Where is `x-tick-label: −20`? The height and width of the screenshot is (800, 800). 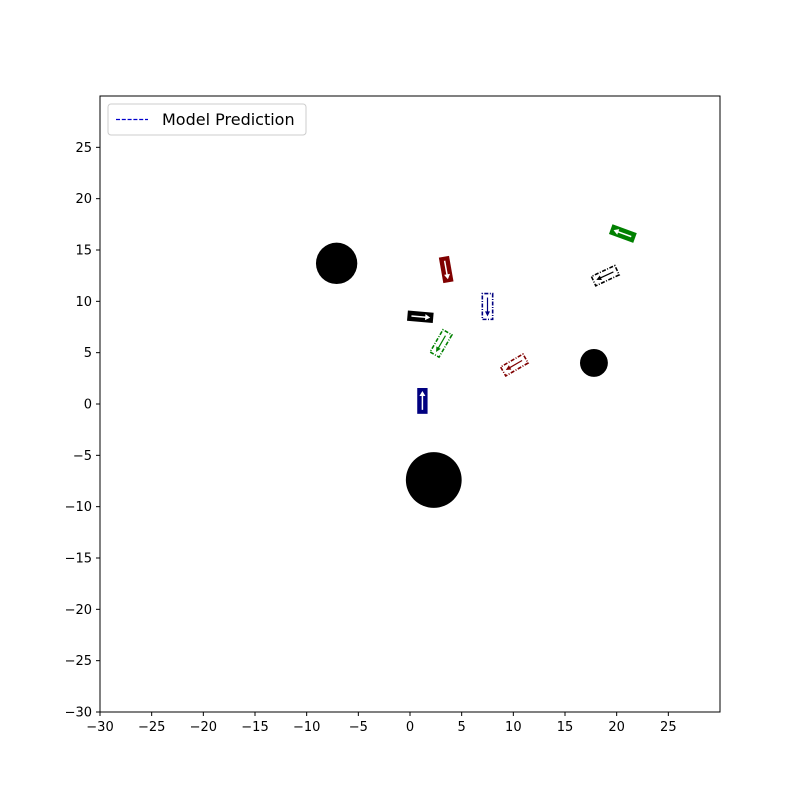
x-tick-label: −20 is located at coordinates (203, 727).